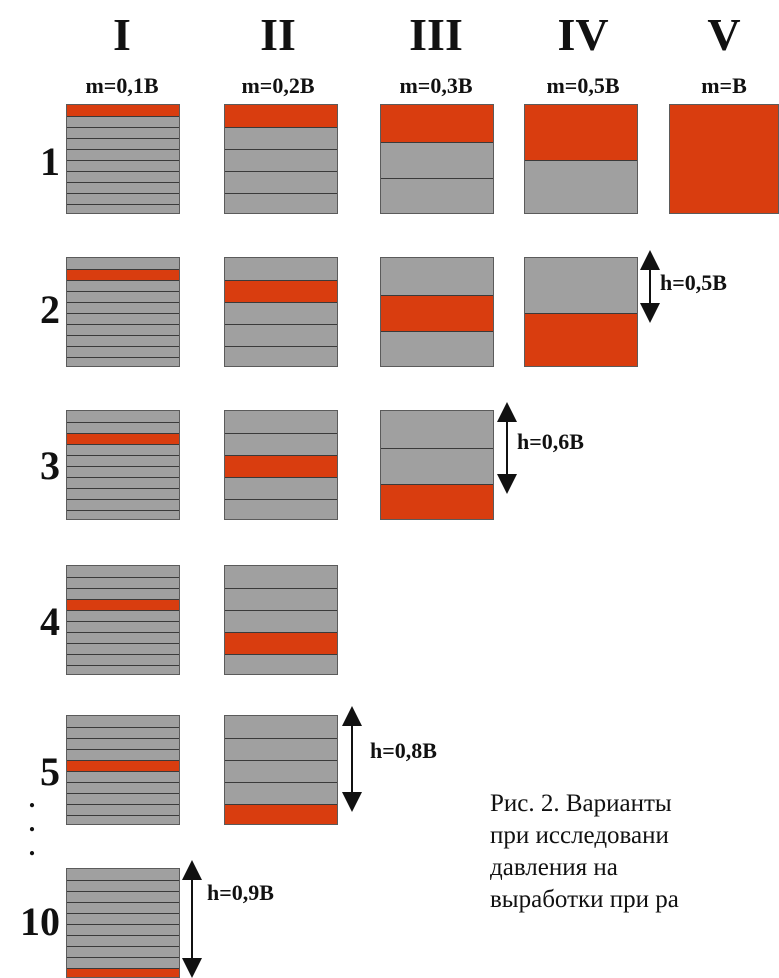  What do you see at coordinates (50, 771) in the screenshot?
I see `row-label-5: 5` at bounding box center [50, 771].